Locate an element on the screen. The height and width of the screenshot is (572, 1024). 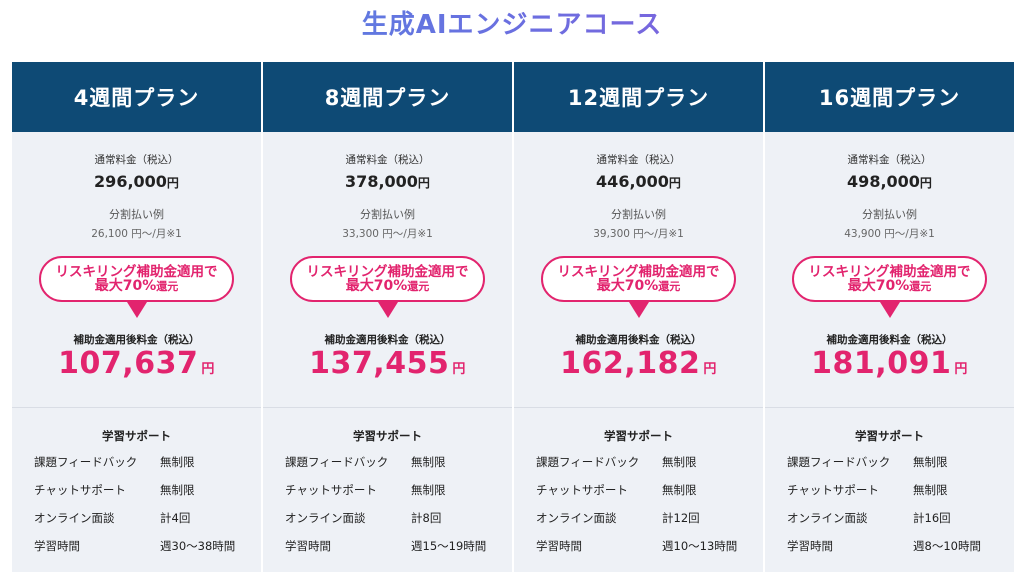
subsidized-price-value: 162,182 is located at coordinates (630, 363).